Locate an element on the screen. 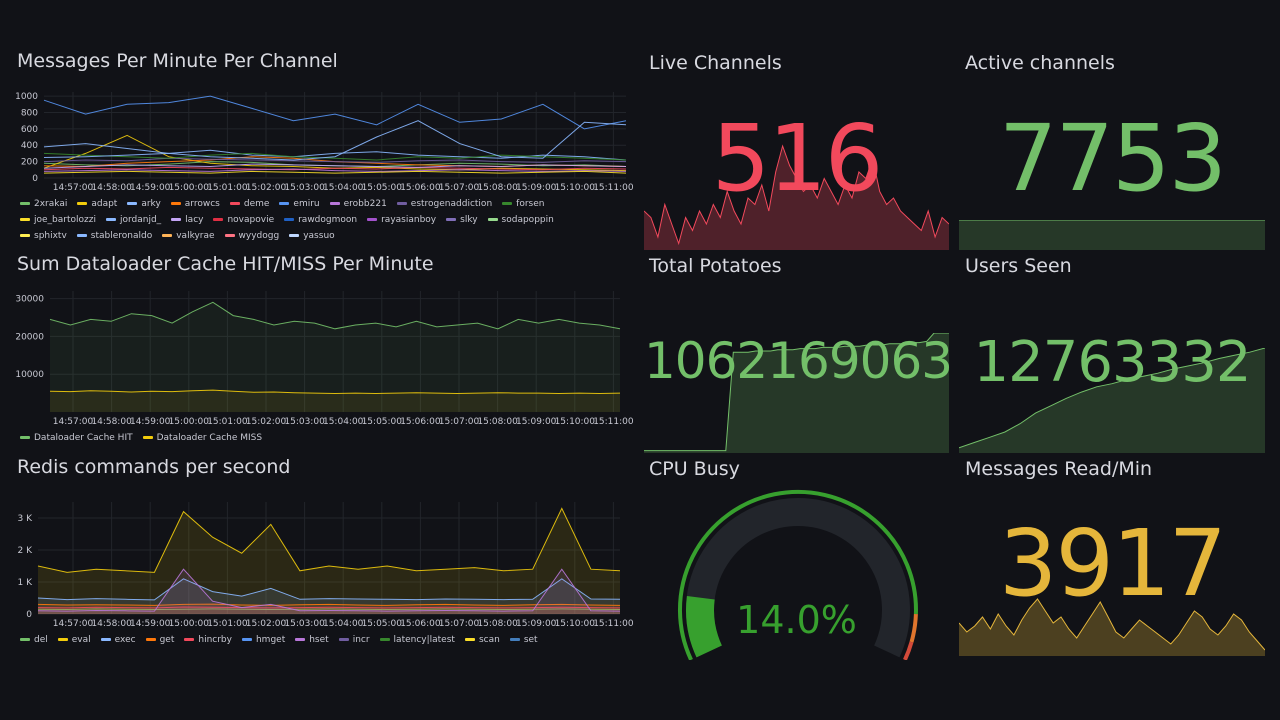  gauge-value-arc is located at coordinates (704, 626).